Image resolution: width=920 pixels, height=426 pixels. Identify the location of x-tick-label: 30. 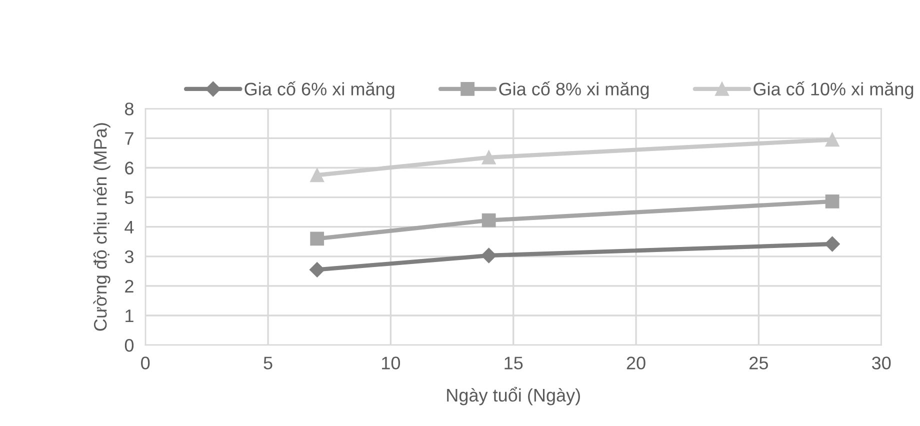
(881, 363).